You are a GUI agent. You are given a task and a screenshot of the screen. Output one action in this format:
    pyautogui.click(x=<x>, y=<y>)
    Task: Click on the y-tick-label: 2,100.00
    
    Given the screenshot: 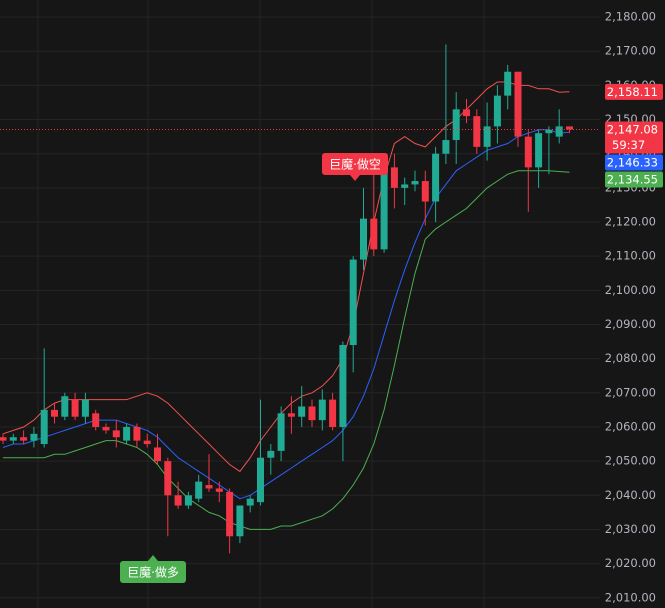 What is the action you would take?
    pyautogui.click(x=630, y=290)
    